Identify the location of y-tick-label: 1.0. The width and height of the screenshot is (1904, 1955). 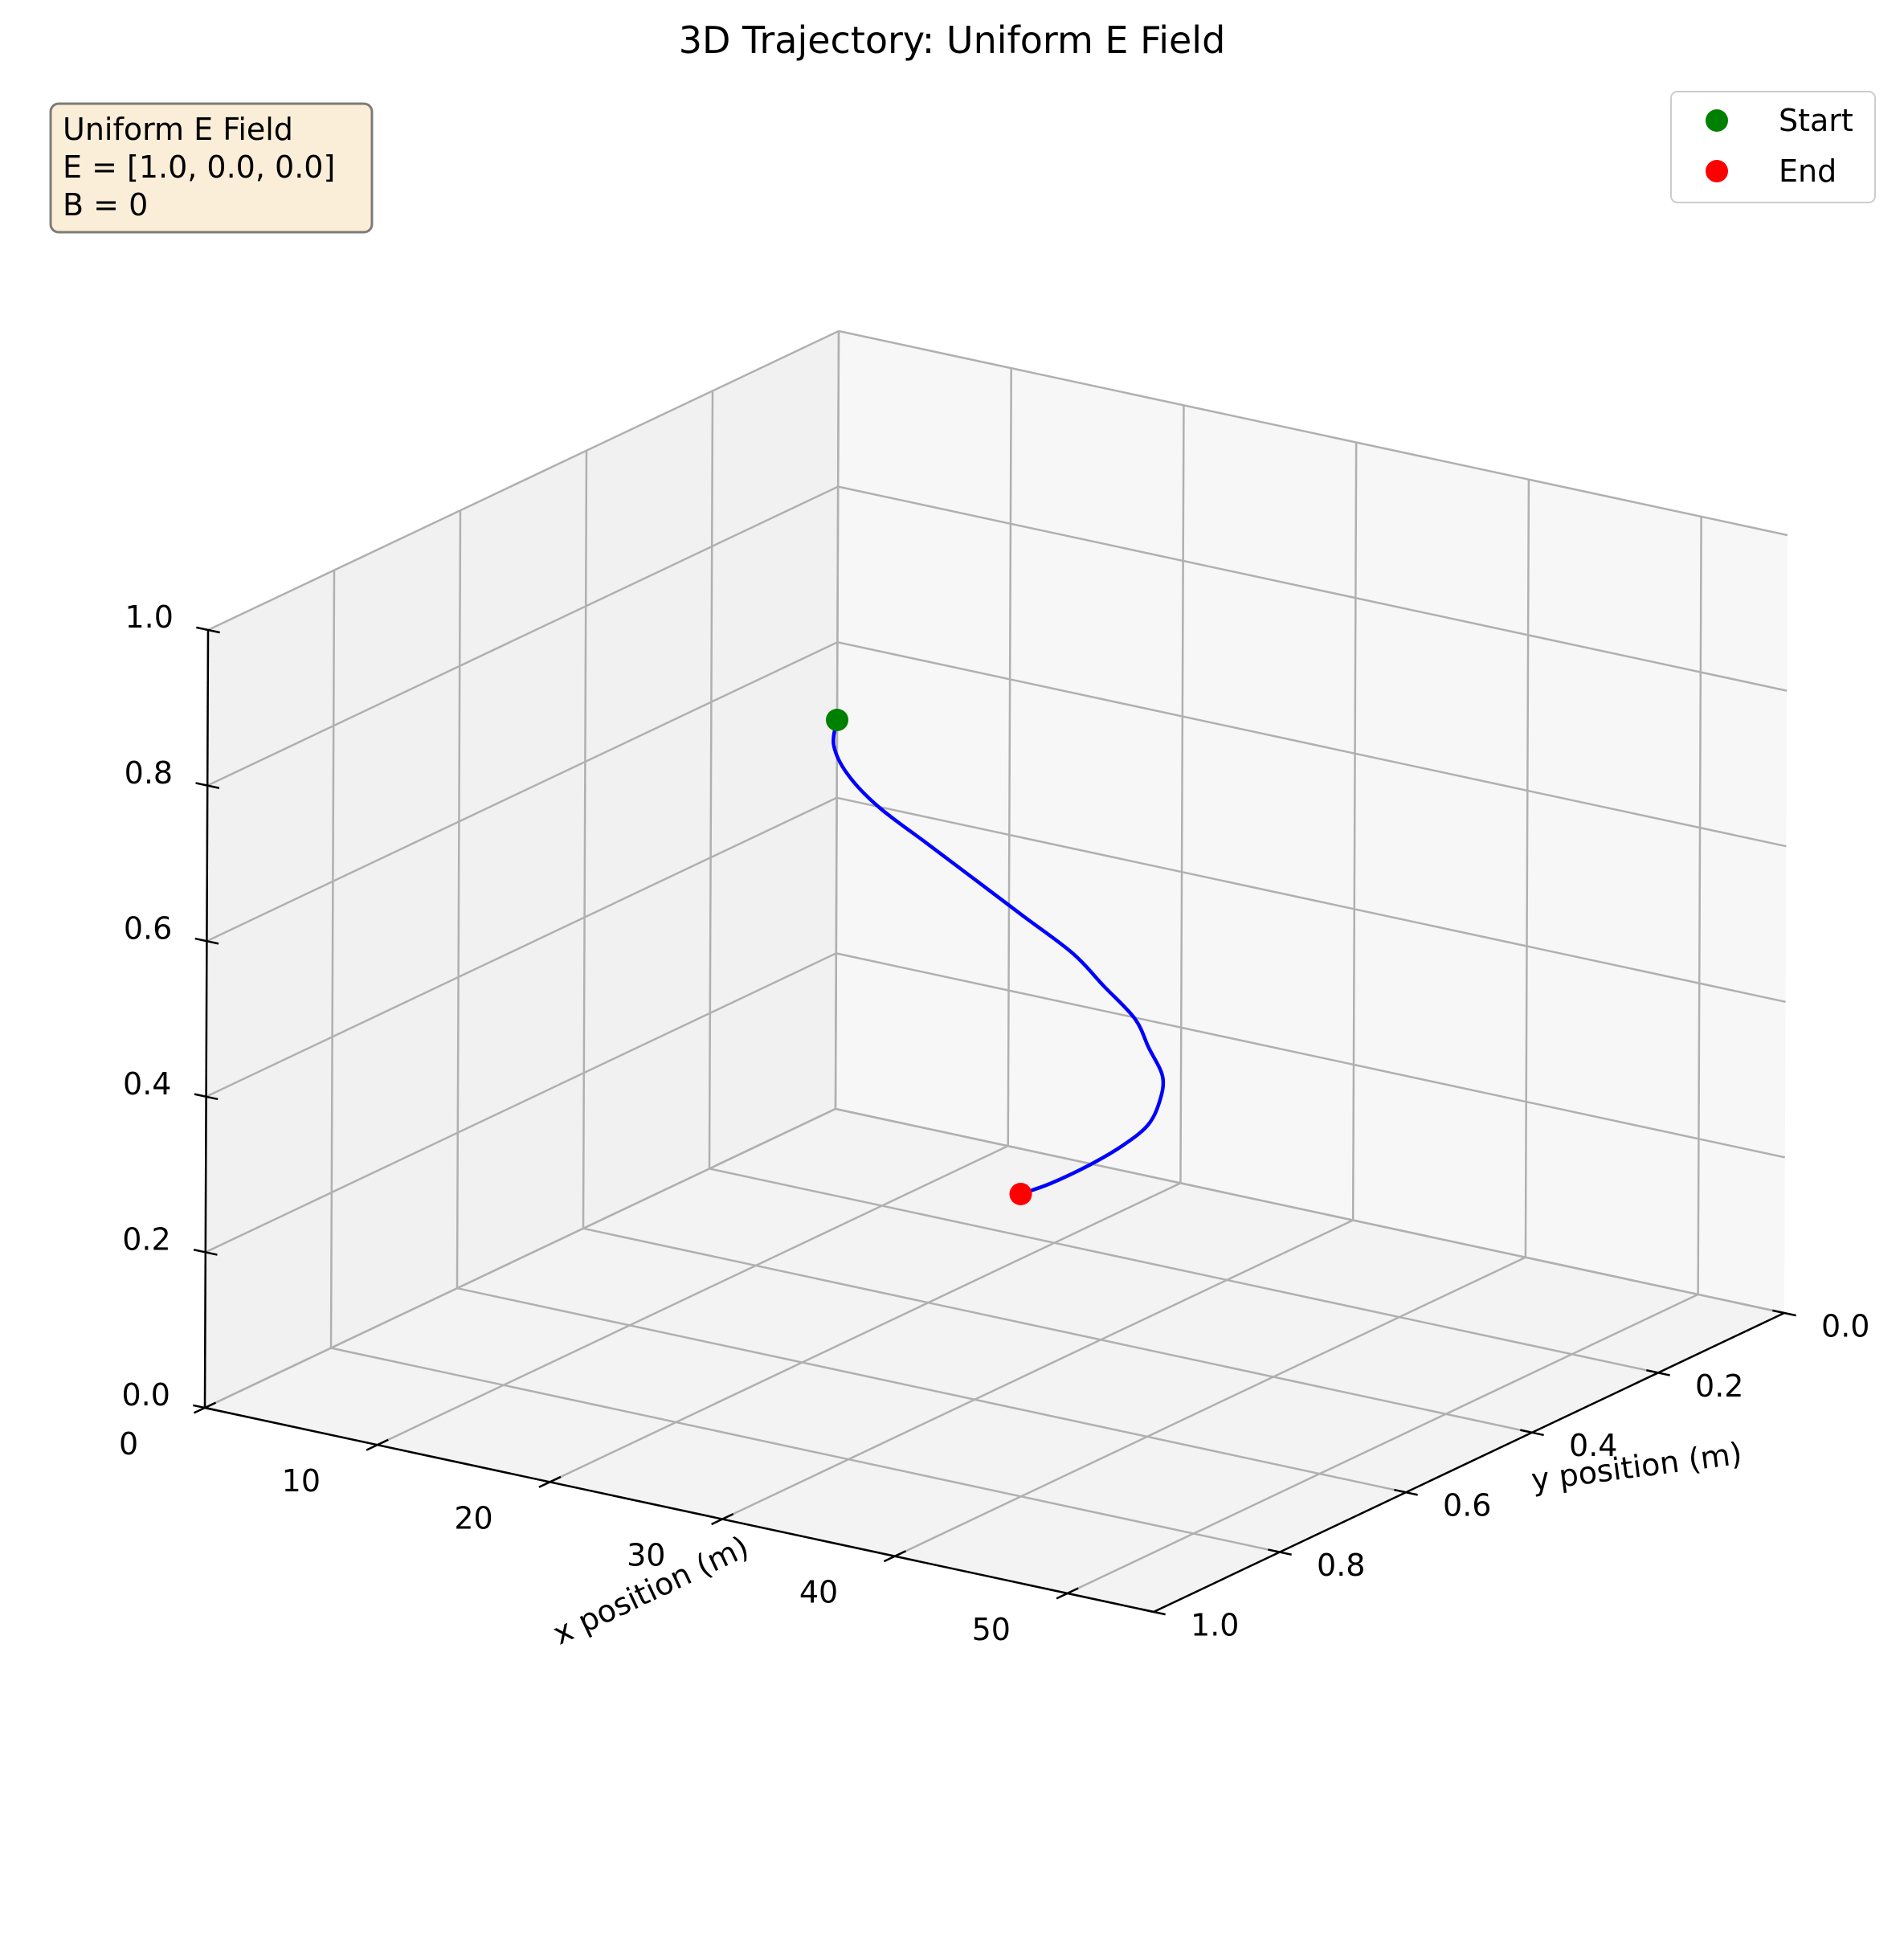
(1215, 1624).